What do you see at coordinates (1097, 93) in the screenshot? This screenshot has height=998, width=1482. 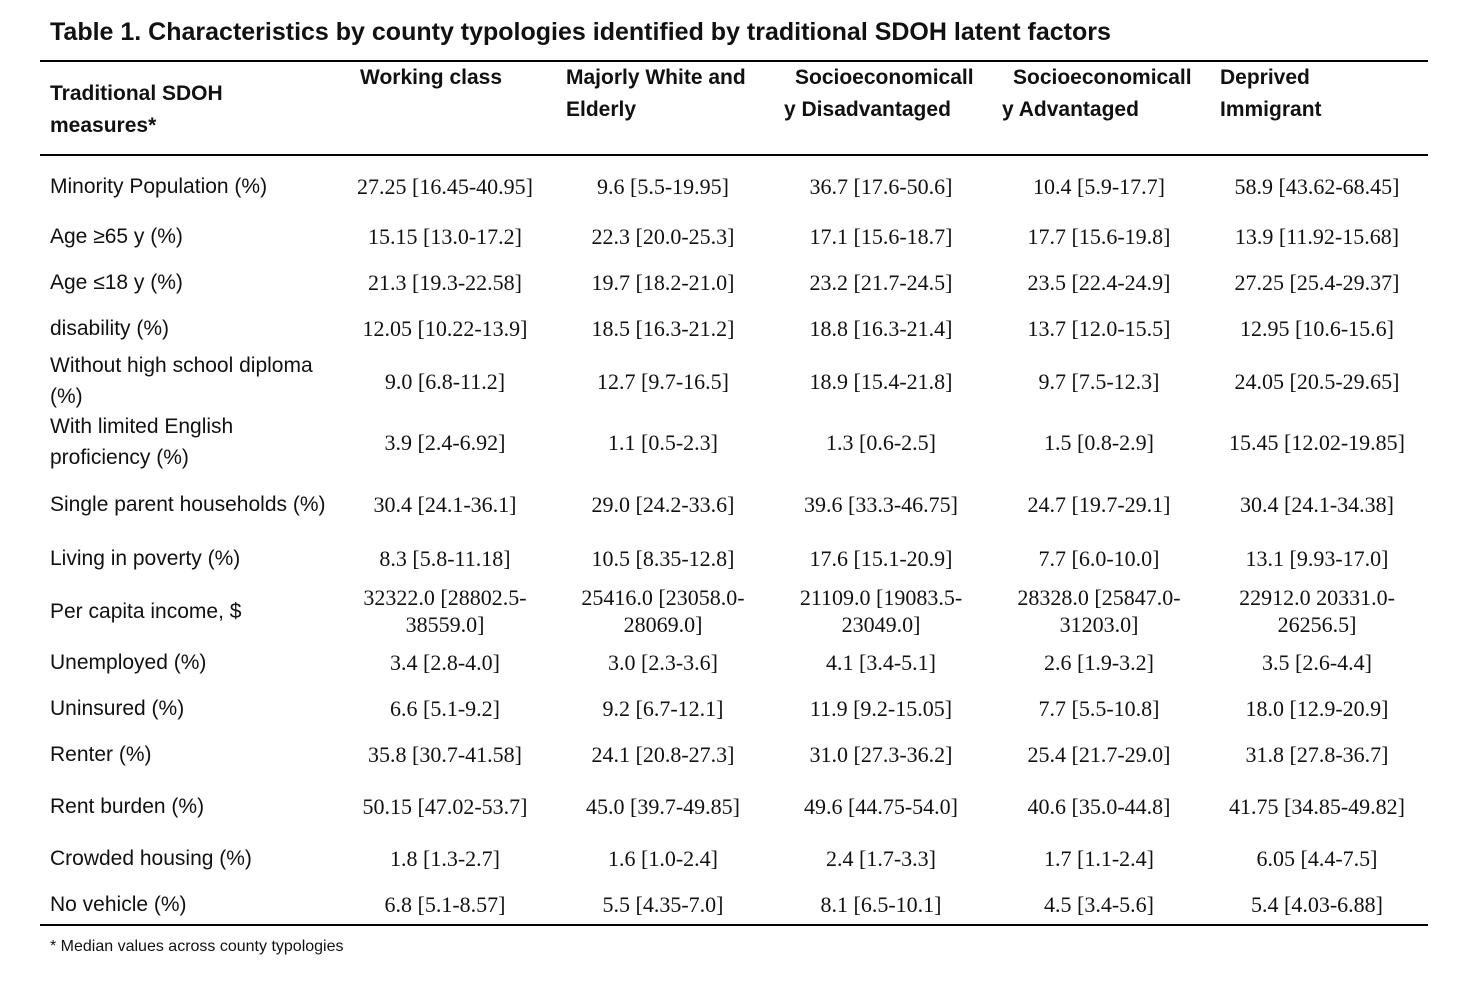 I see `column-header-socioeconomically-advantaged: Socioeconomically Advantaged` at bounding box center [1097, 93].